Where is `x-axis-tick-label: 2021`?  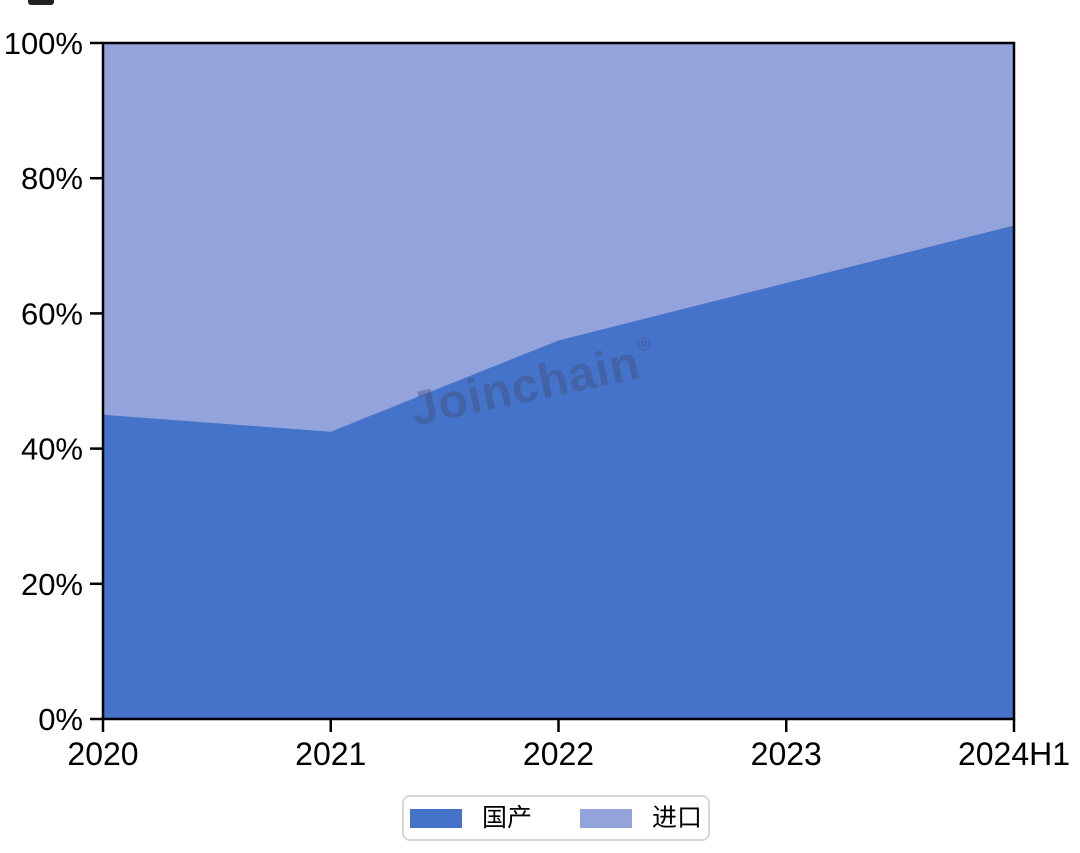
x-axis-tick-label: 2021 is located at coordinates (330, 754).